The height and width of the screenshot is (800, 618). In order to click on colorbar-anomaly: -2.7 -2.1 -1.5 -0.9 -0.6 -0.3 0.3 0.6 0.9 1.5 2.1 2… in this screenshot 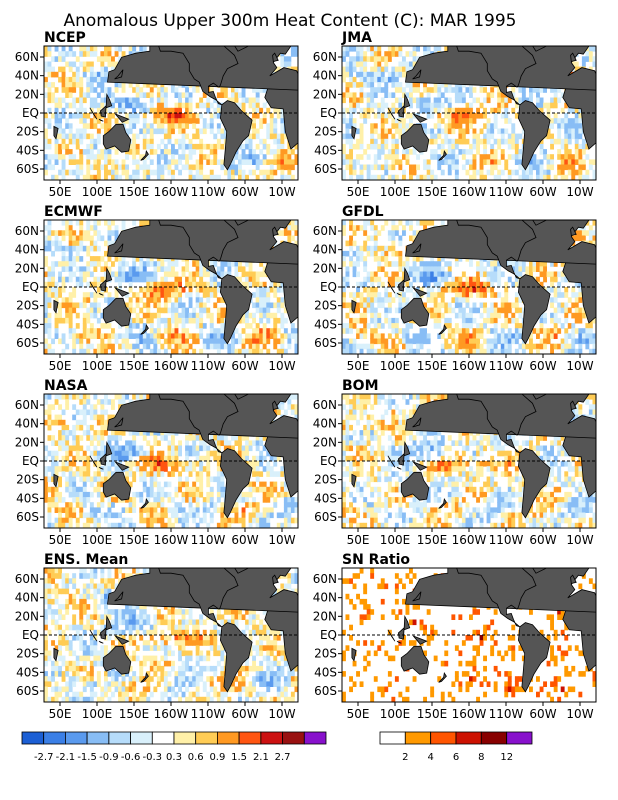, I will do `click(174, 747)`.